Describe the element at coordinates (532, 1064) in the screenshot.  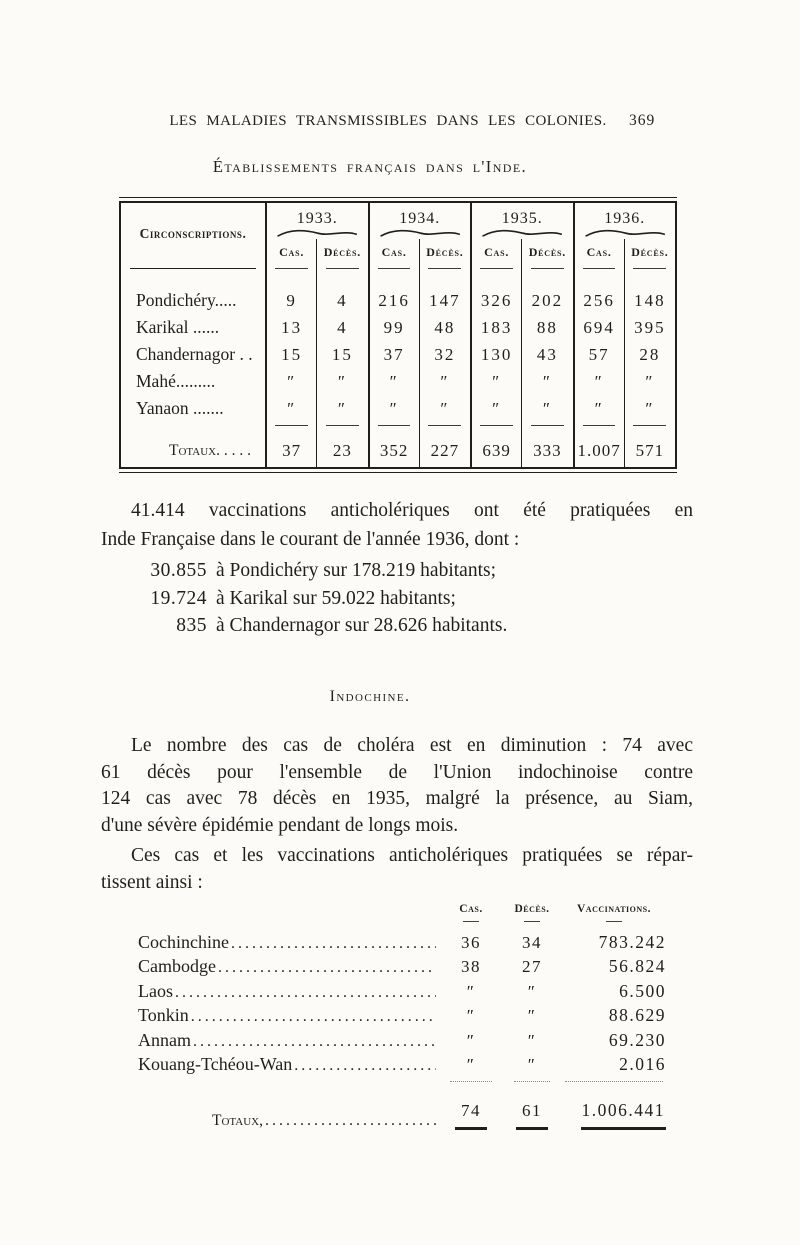
I see `cell-deces: ″` at that location.